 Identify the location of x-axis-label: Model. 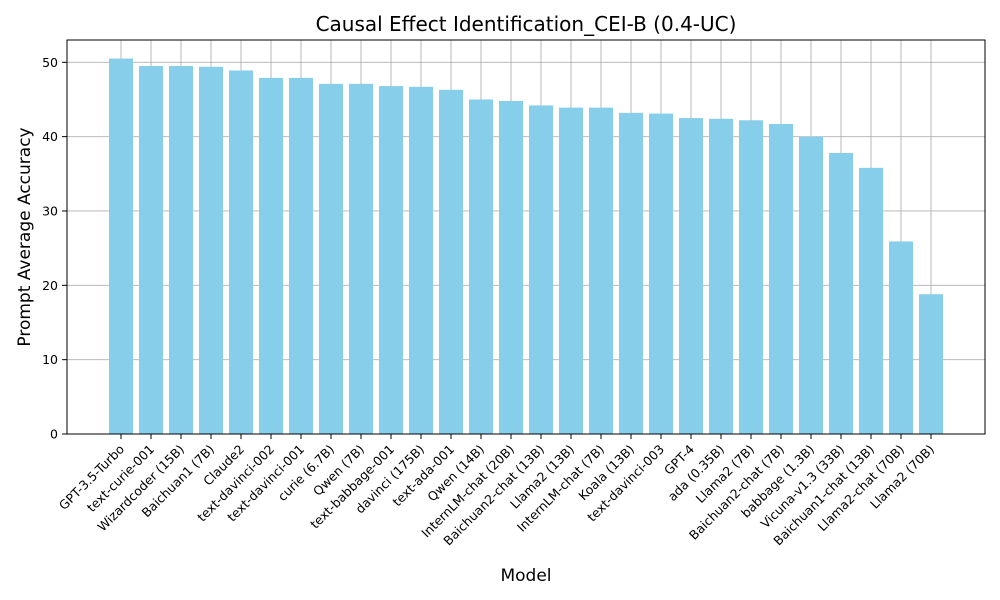
(525, 576).